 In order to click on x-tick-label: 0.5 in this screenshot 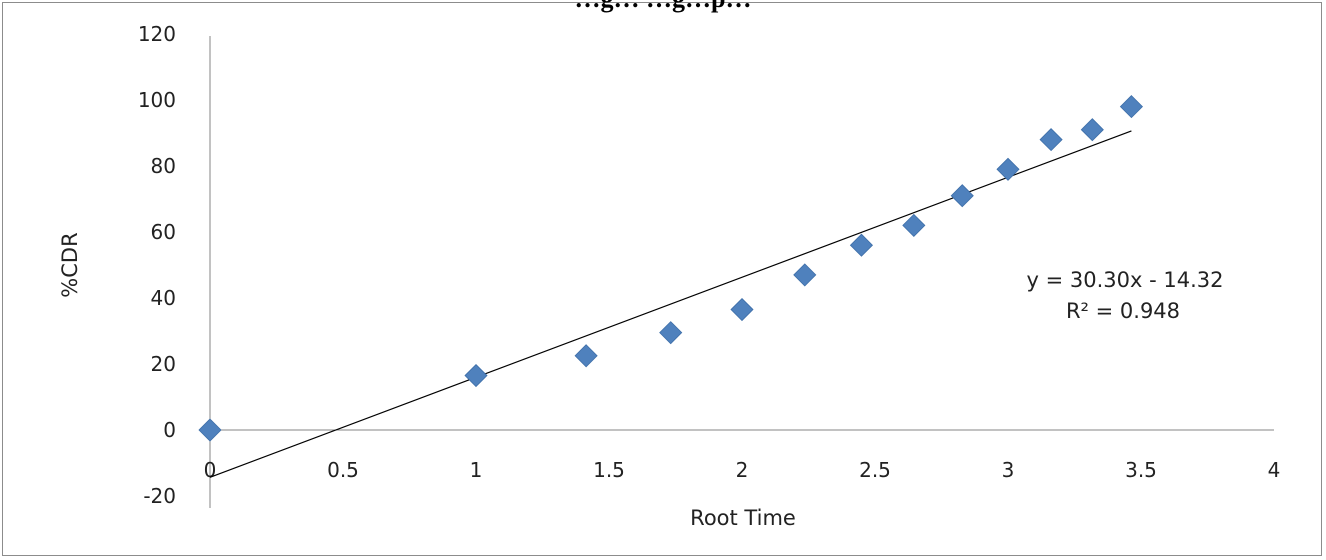, I will do `click(343, 470)`.